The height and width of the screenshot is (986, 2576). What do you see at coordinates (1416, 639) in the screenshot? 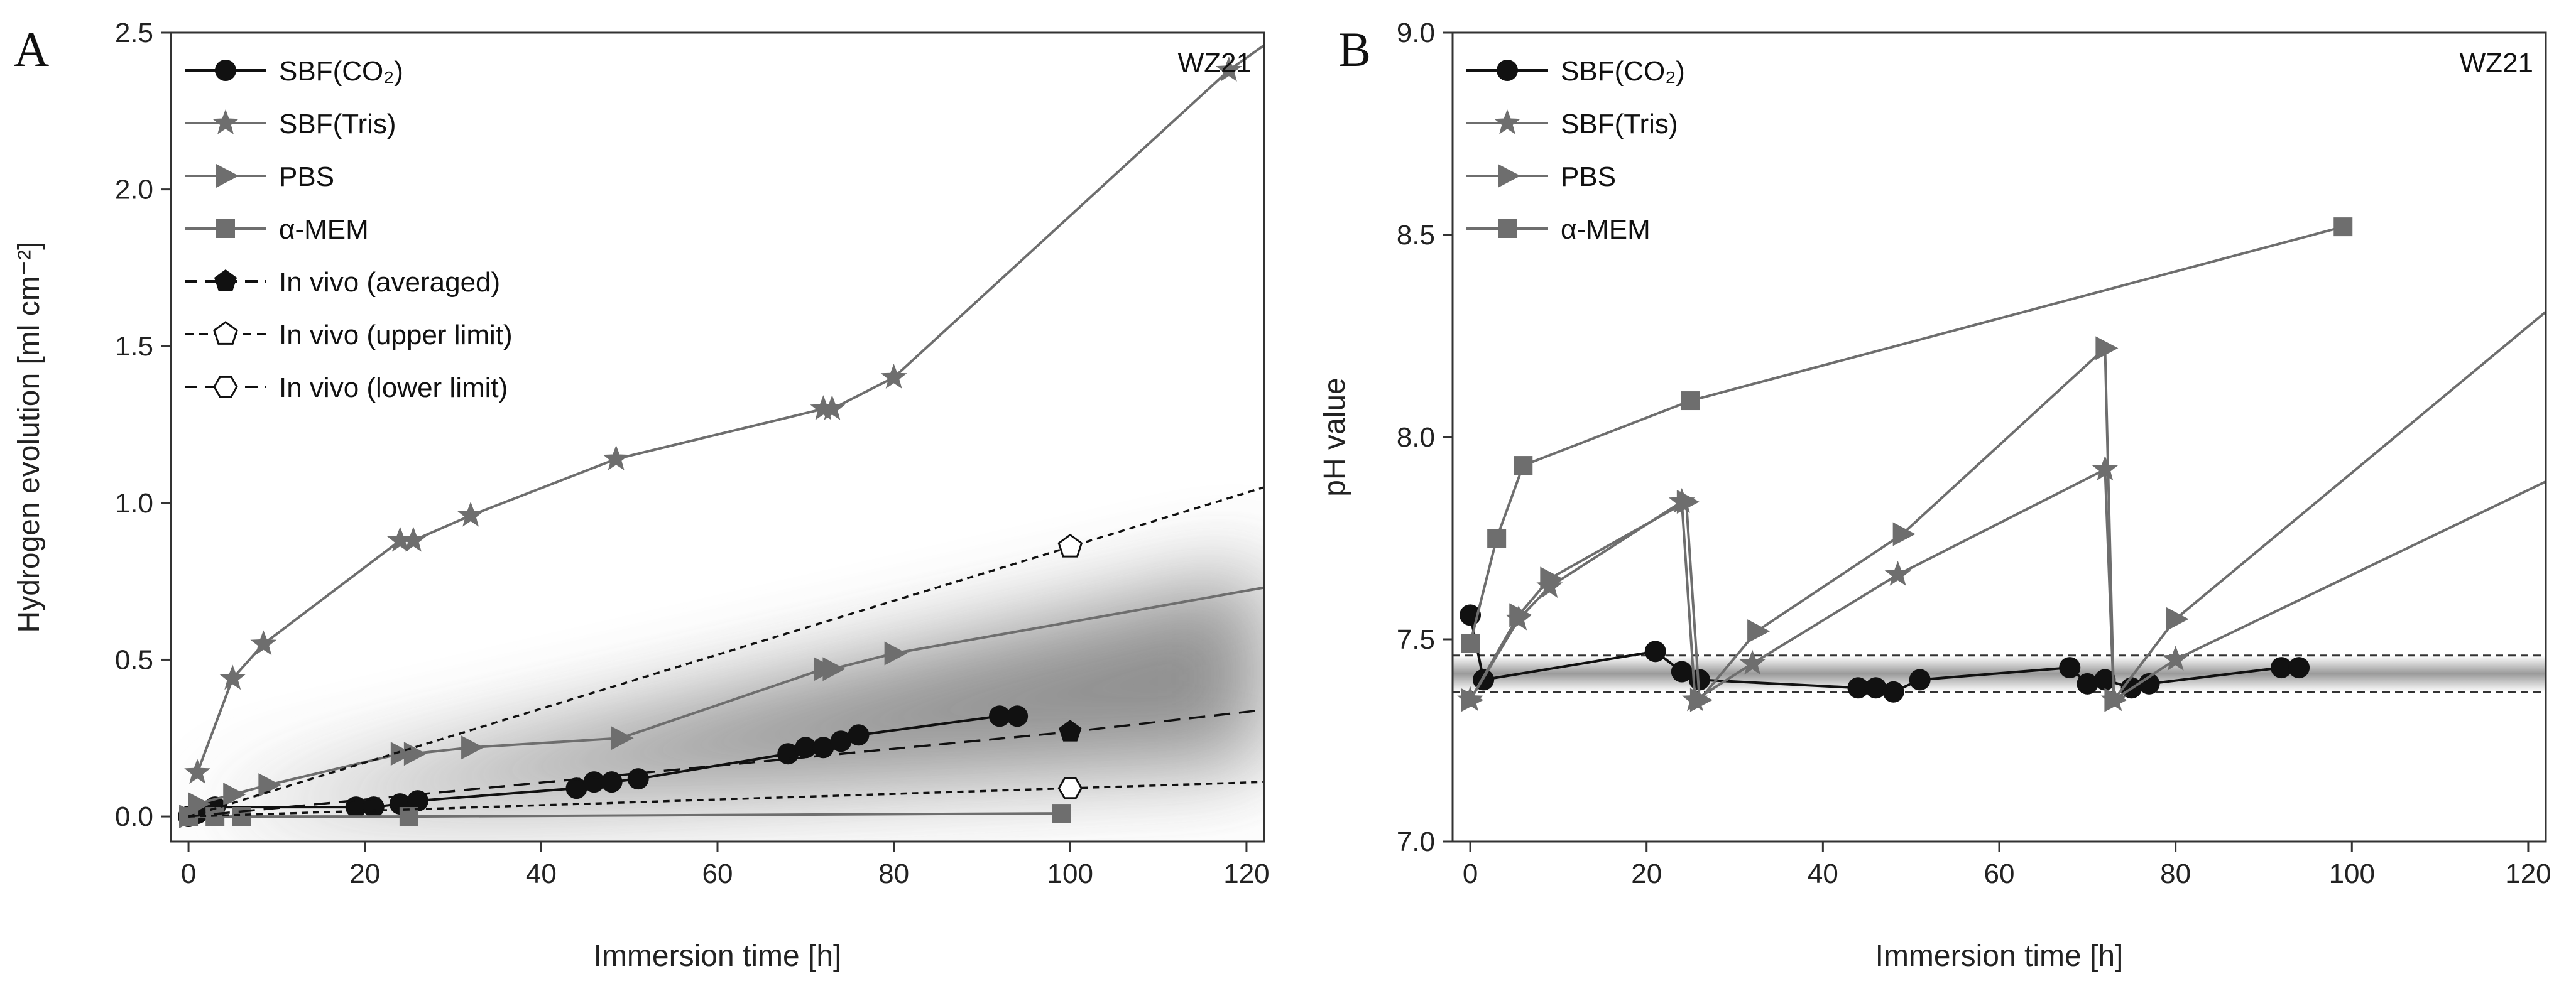
I see `panel-b-y-tick-label: 7.5` at bounding box center [1416, 639].